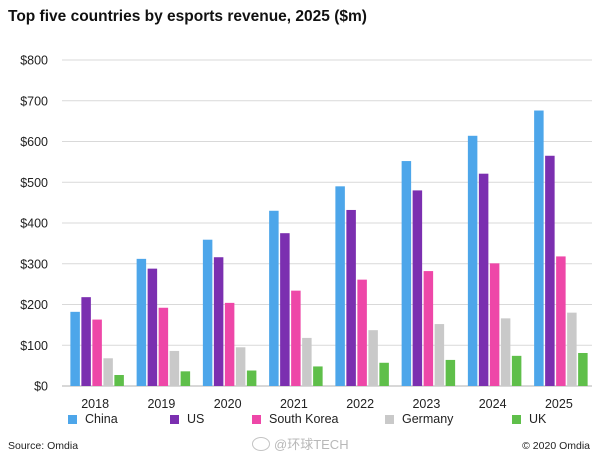  What do you see at coordinates (185, 378) in the screenshot?
I see `bar-uk-2019` at bounding box center [185, 378].